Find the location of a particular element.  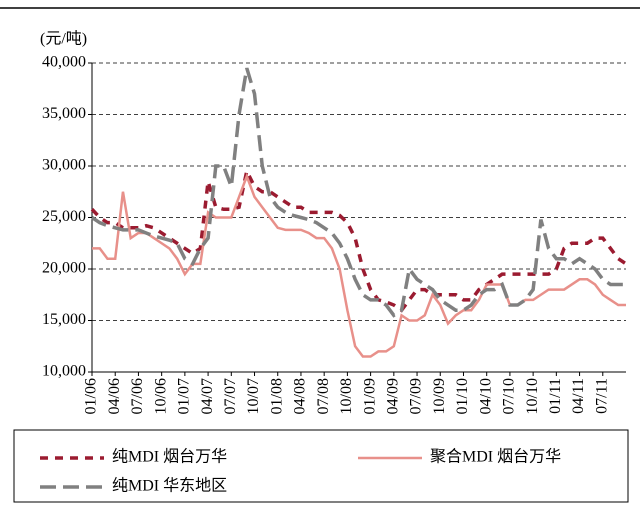

x-tick-label: 01/11 is located at coordinates (555, 396).